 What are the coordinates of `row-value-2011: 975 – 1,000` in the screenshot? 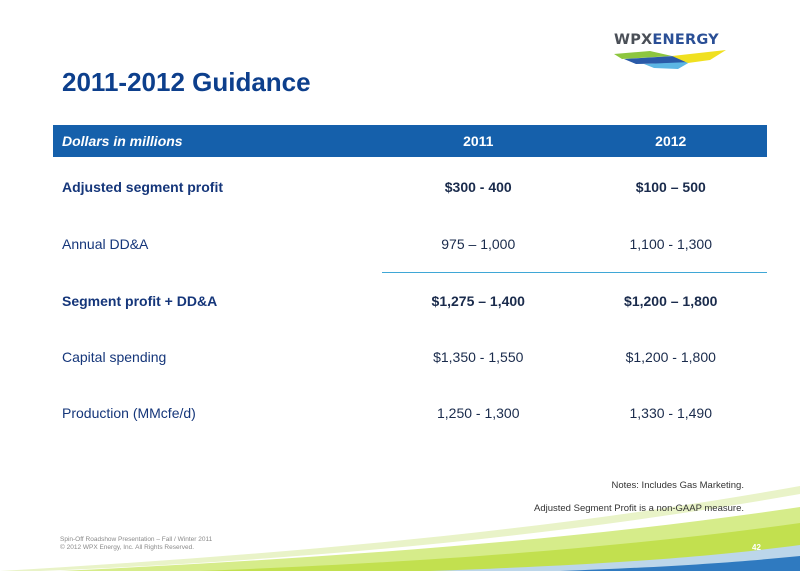 It's located at (478, 244).